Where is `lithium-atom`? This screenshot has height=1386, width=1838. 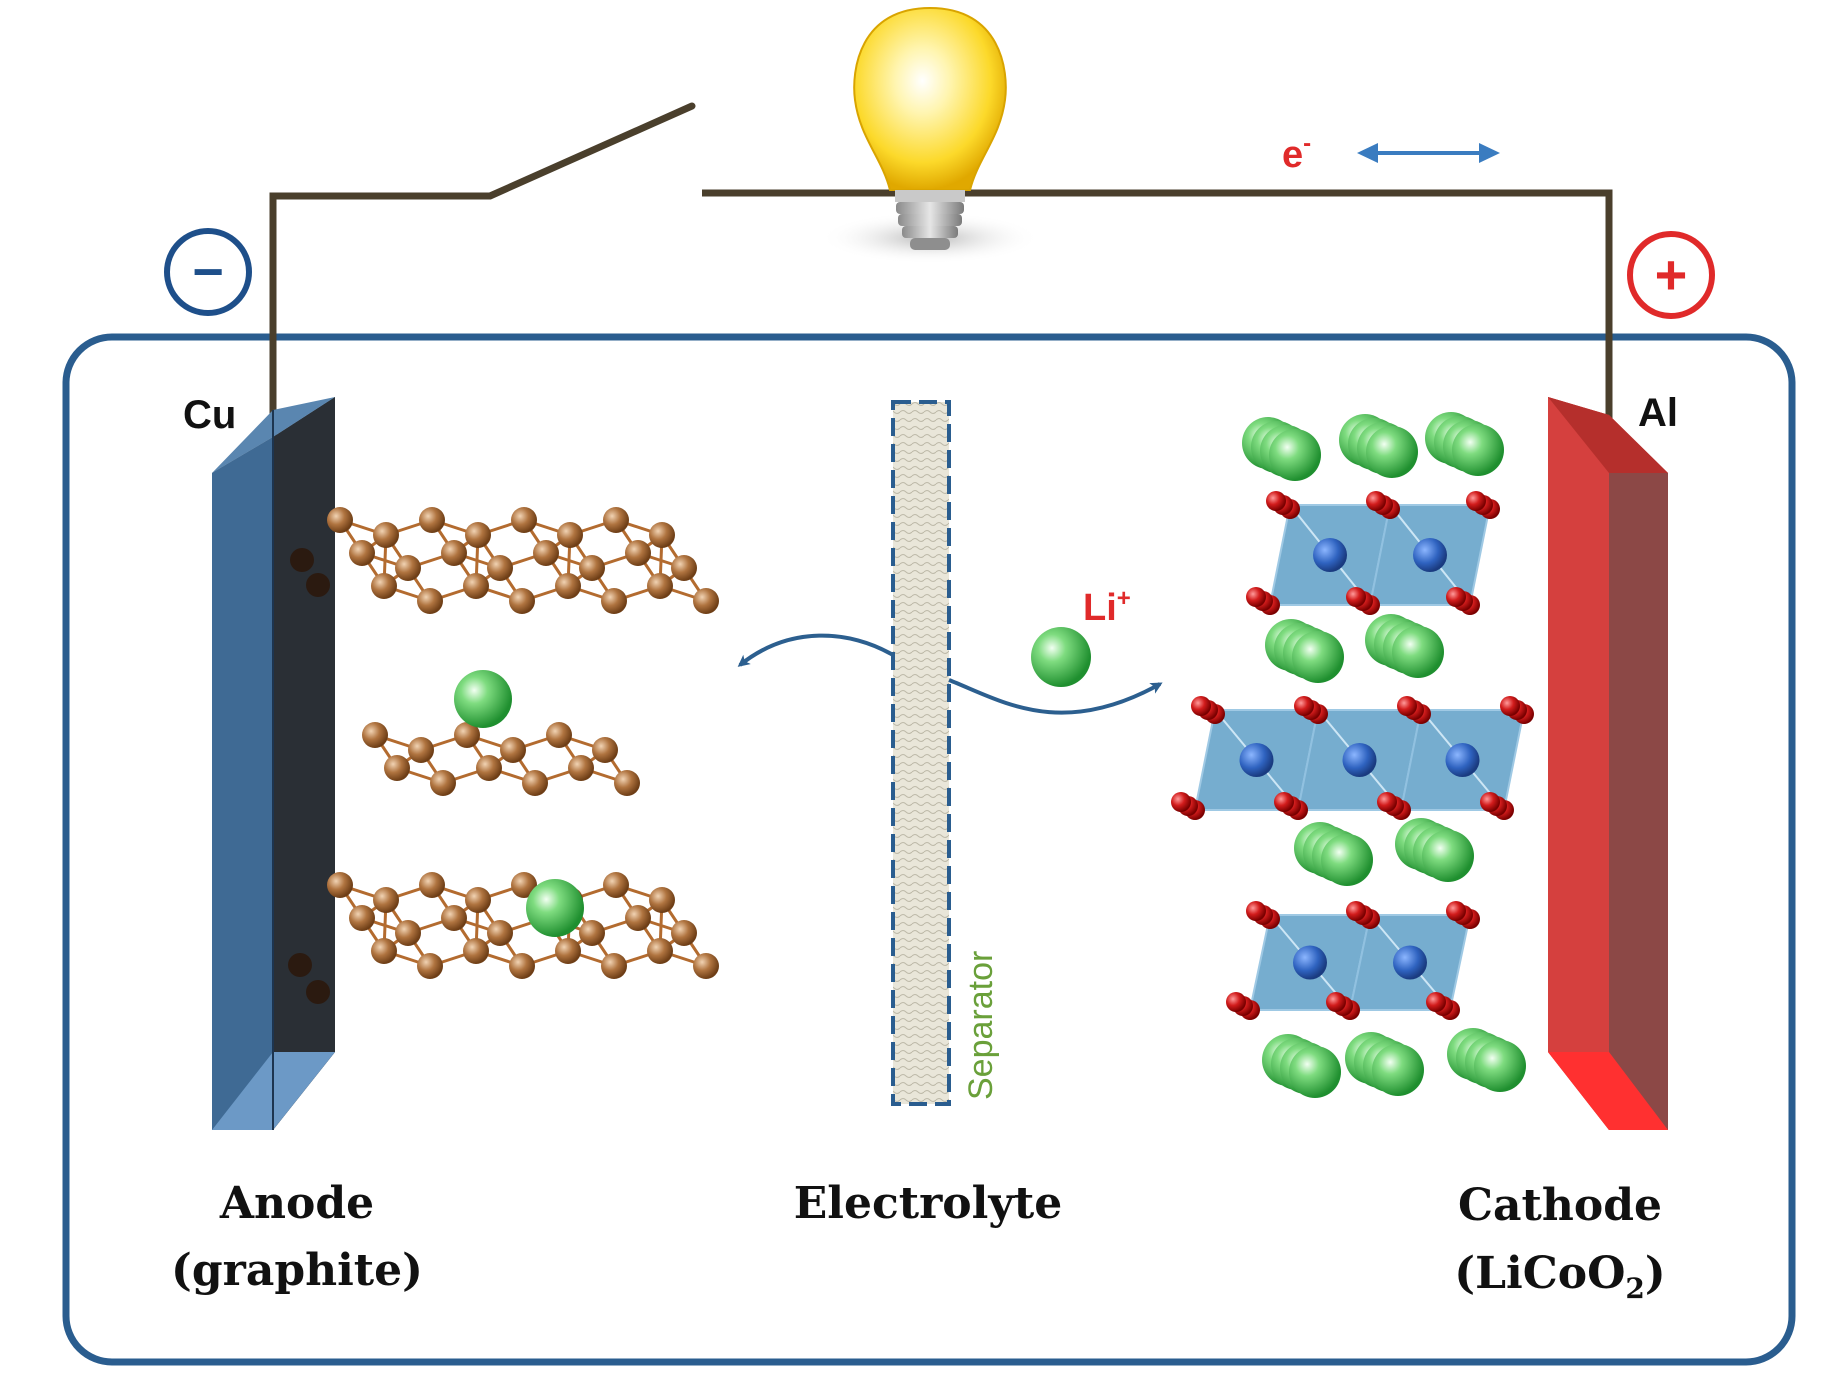 lithium-atom is located at coordinates (483, 699).